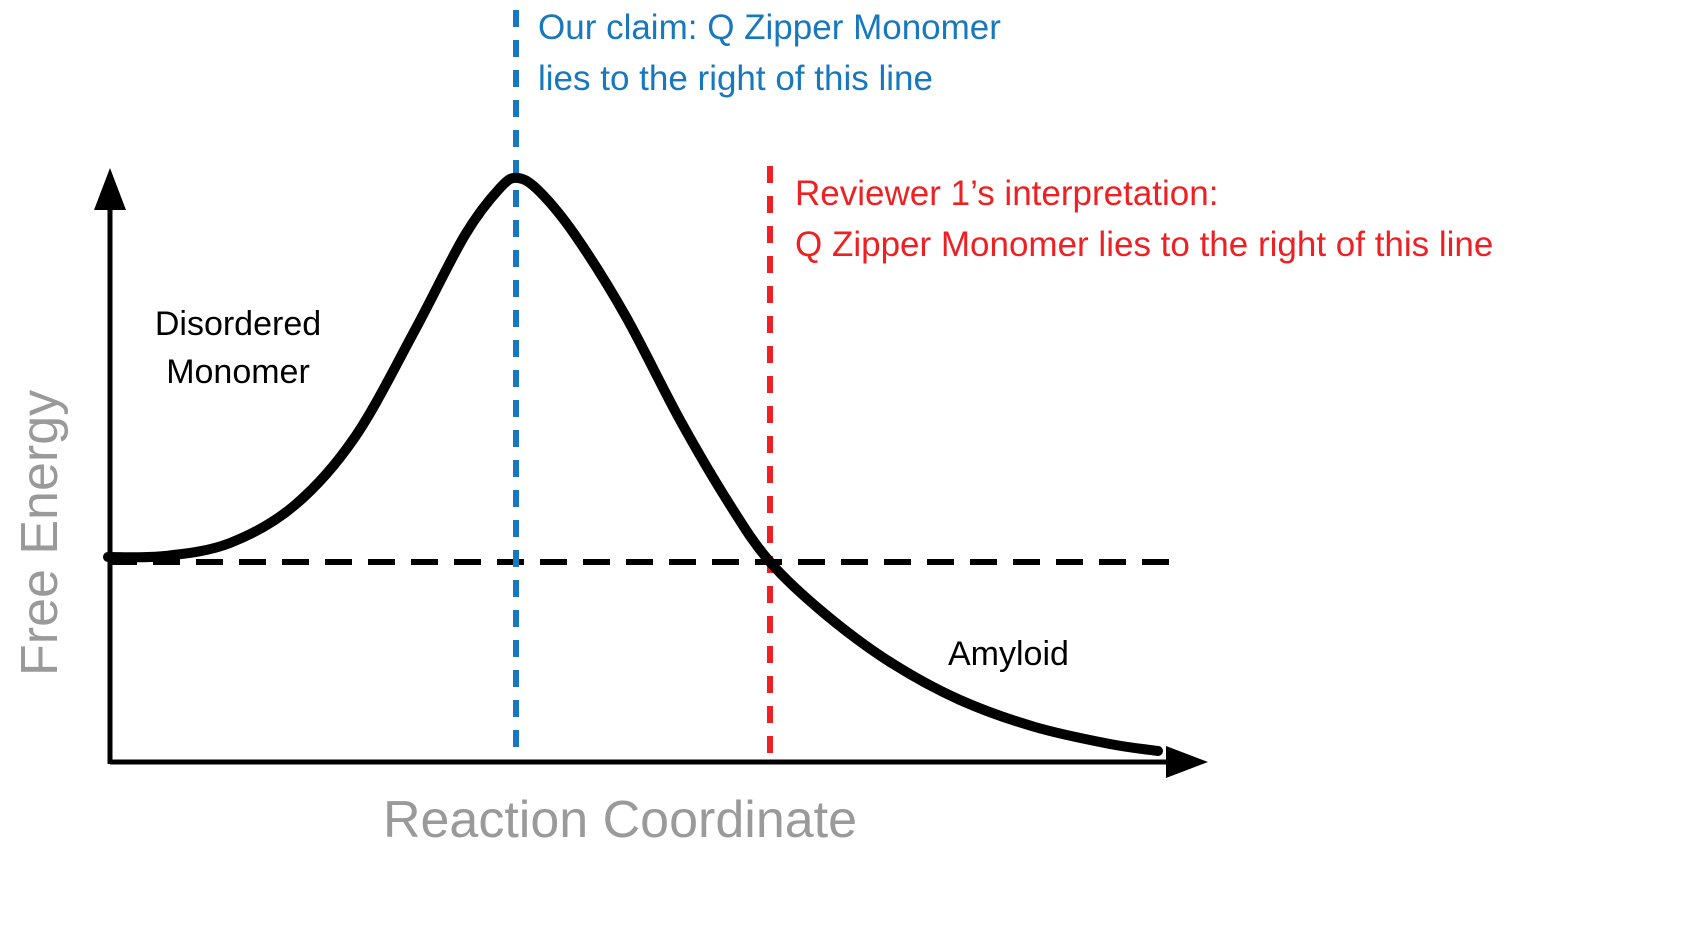 This screenshot has width=1701, height=932. Describe the element at coordinates (1007, 193) in the screenshot. I see `reviewer-annotation-line1: Reviewer 1’s interpretation:` at that location.